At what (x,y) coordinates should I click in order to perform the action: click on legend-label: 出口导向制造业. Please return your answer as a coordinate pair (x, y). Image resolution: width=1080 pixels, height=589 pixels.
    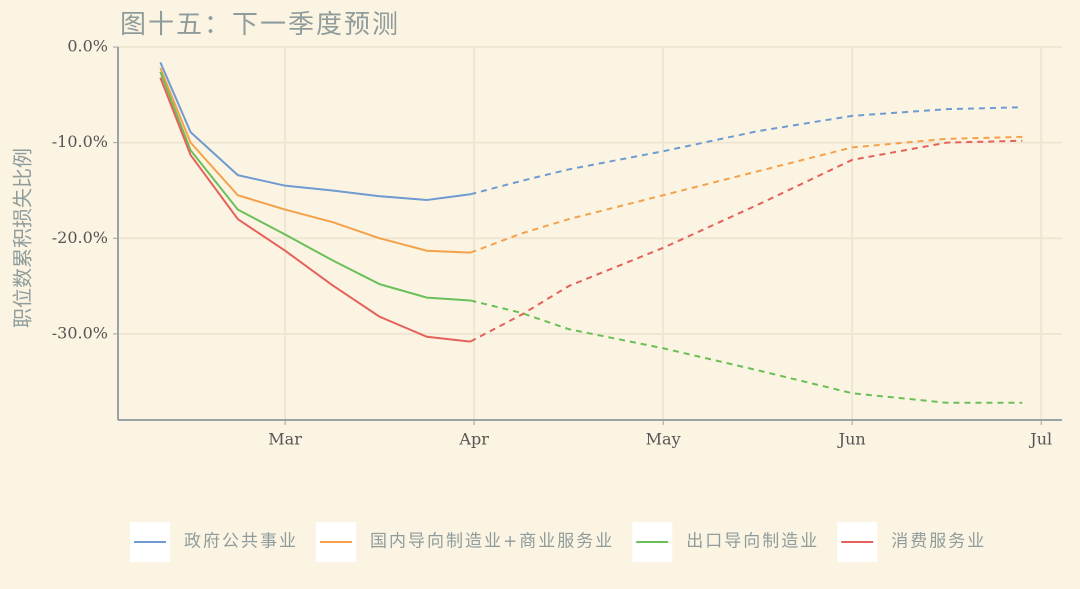
    Looking at the image, I should click on (752, 542).